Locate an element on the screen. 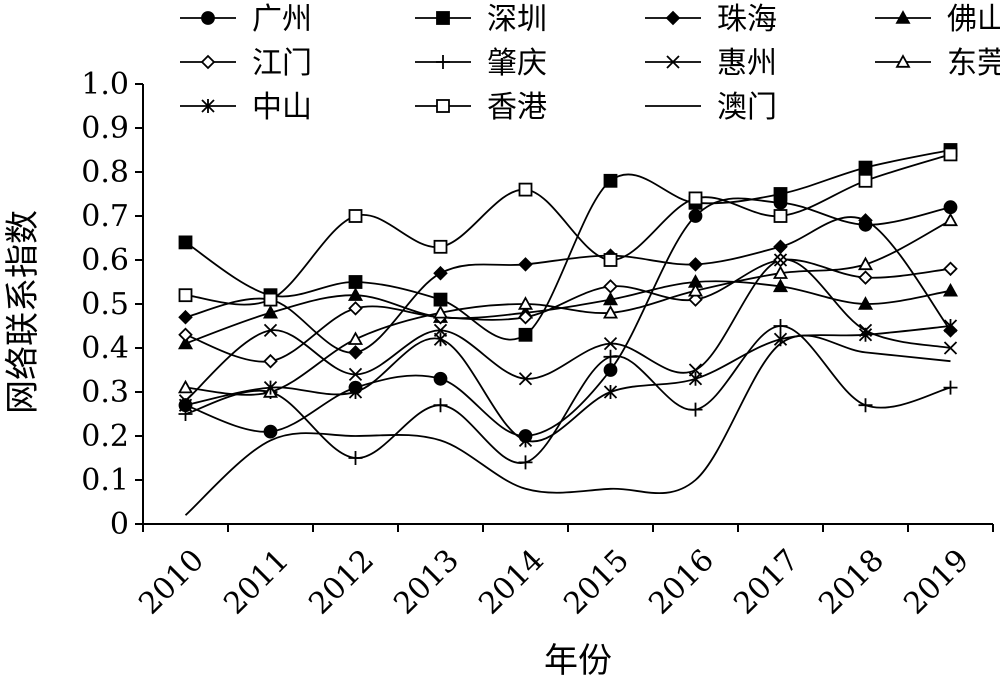 This screenshot has height=684, width=1000. legend-item: 深圳 is located at coordinates (481, 19).